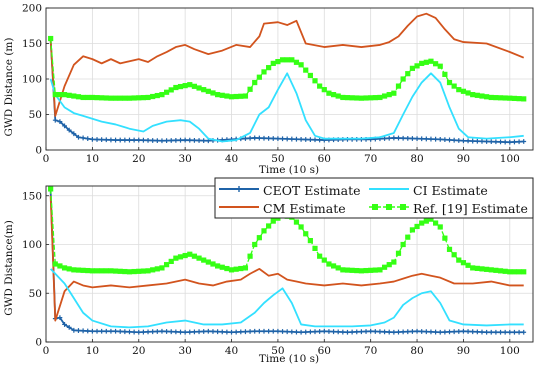  I want to click on bottom-x-tick-label-100: 100, so click(510, 351).